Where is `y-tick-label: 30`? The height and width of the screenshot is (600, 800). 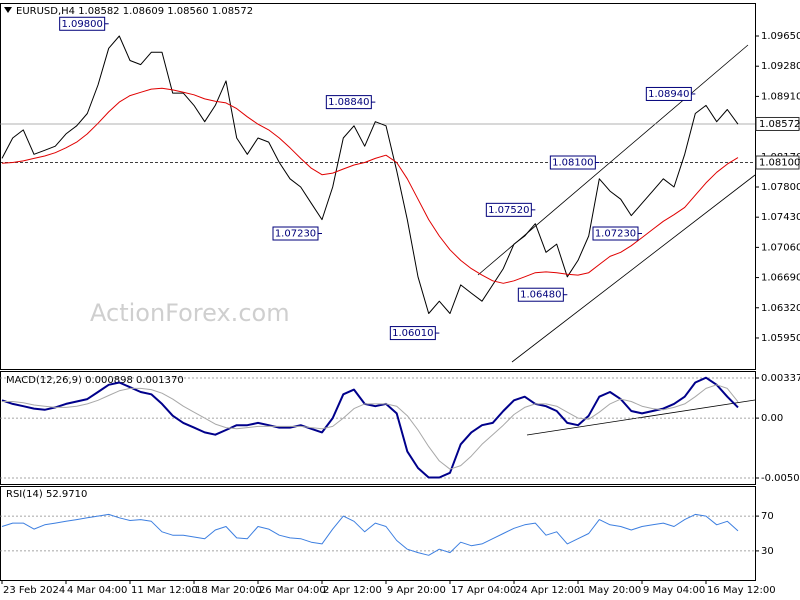
y-tick-label: 30 is located at coordinates (767, 551).